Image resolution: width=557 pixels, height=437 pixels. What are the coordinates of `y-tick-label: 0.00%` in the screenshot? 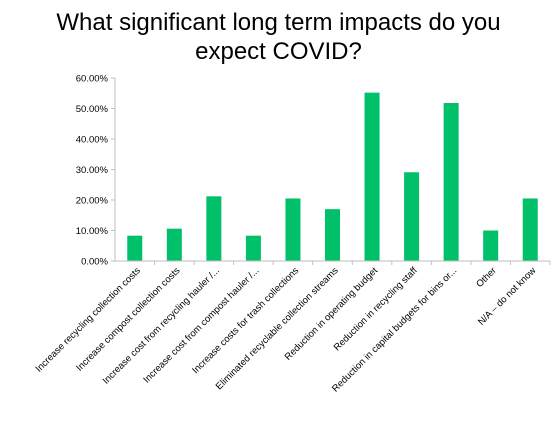 It's located at (94, 262).